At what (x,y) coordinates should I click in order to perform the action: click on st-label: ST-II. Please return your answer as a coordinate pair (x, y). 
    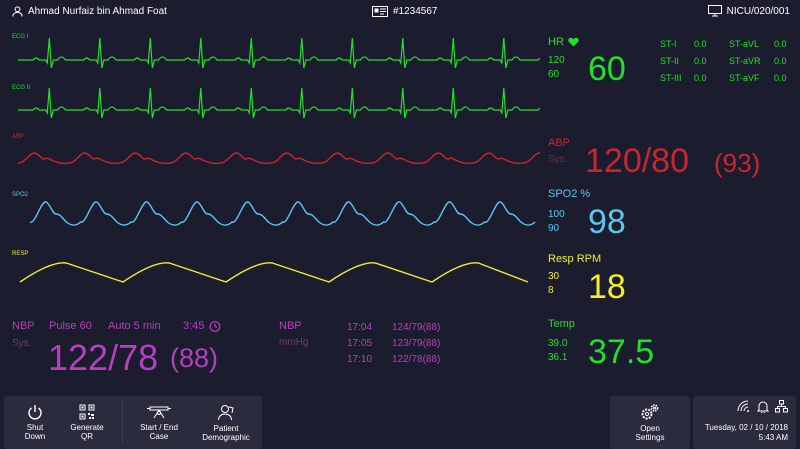
    Looking at the image, I should click on (670, 61).